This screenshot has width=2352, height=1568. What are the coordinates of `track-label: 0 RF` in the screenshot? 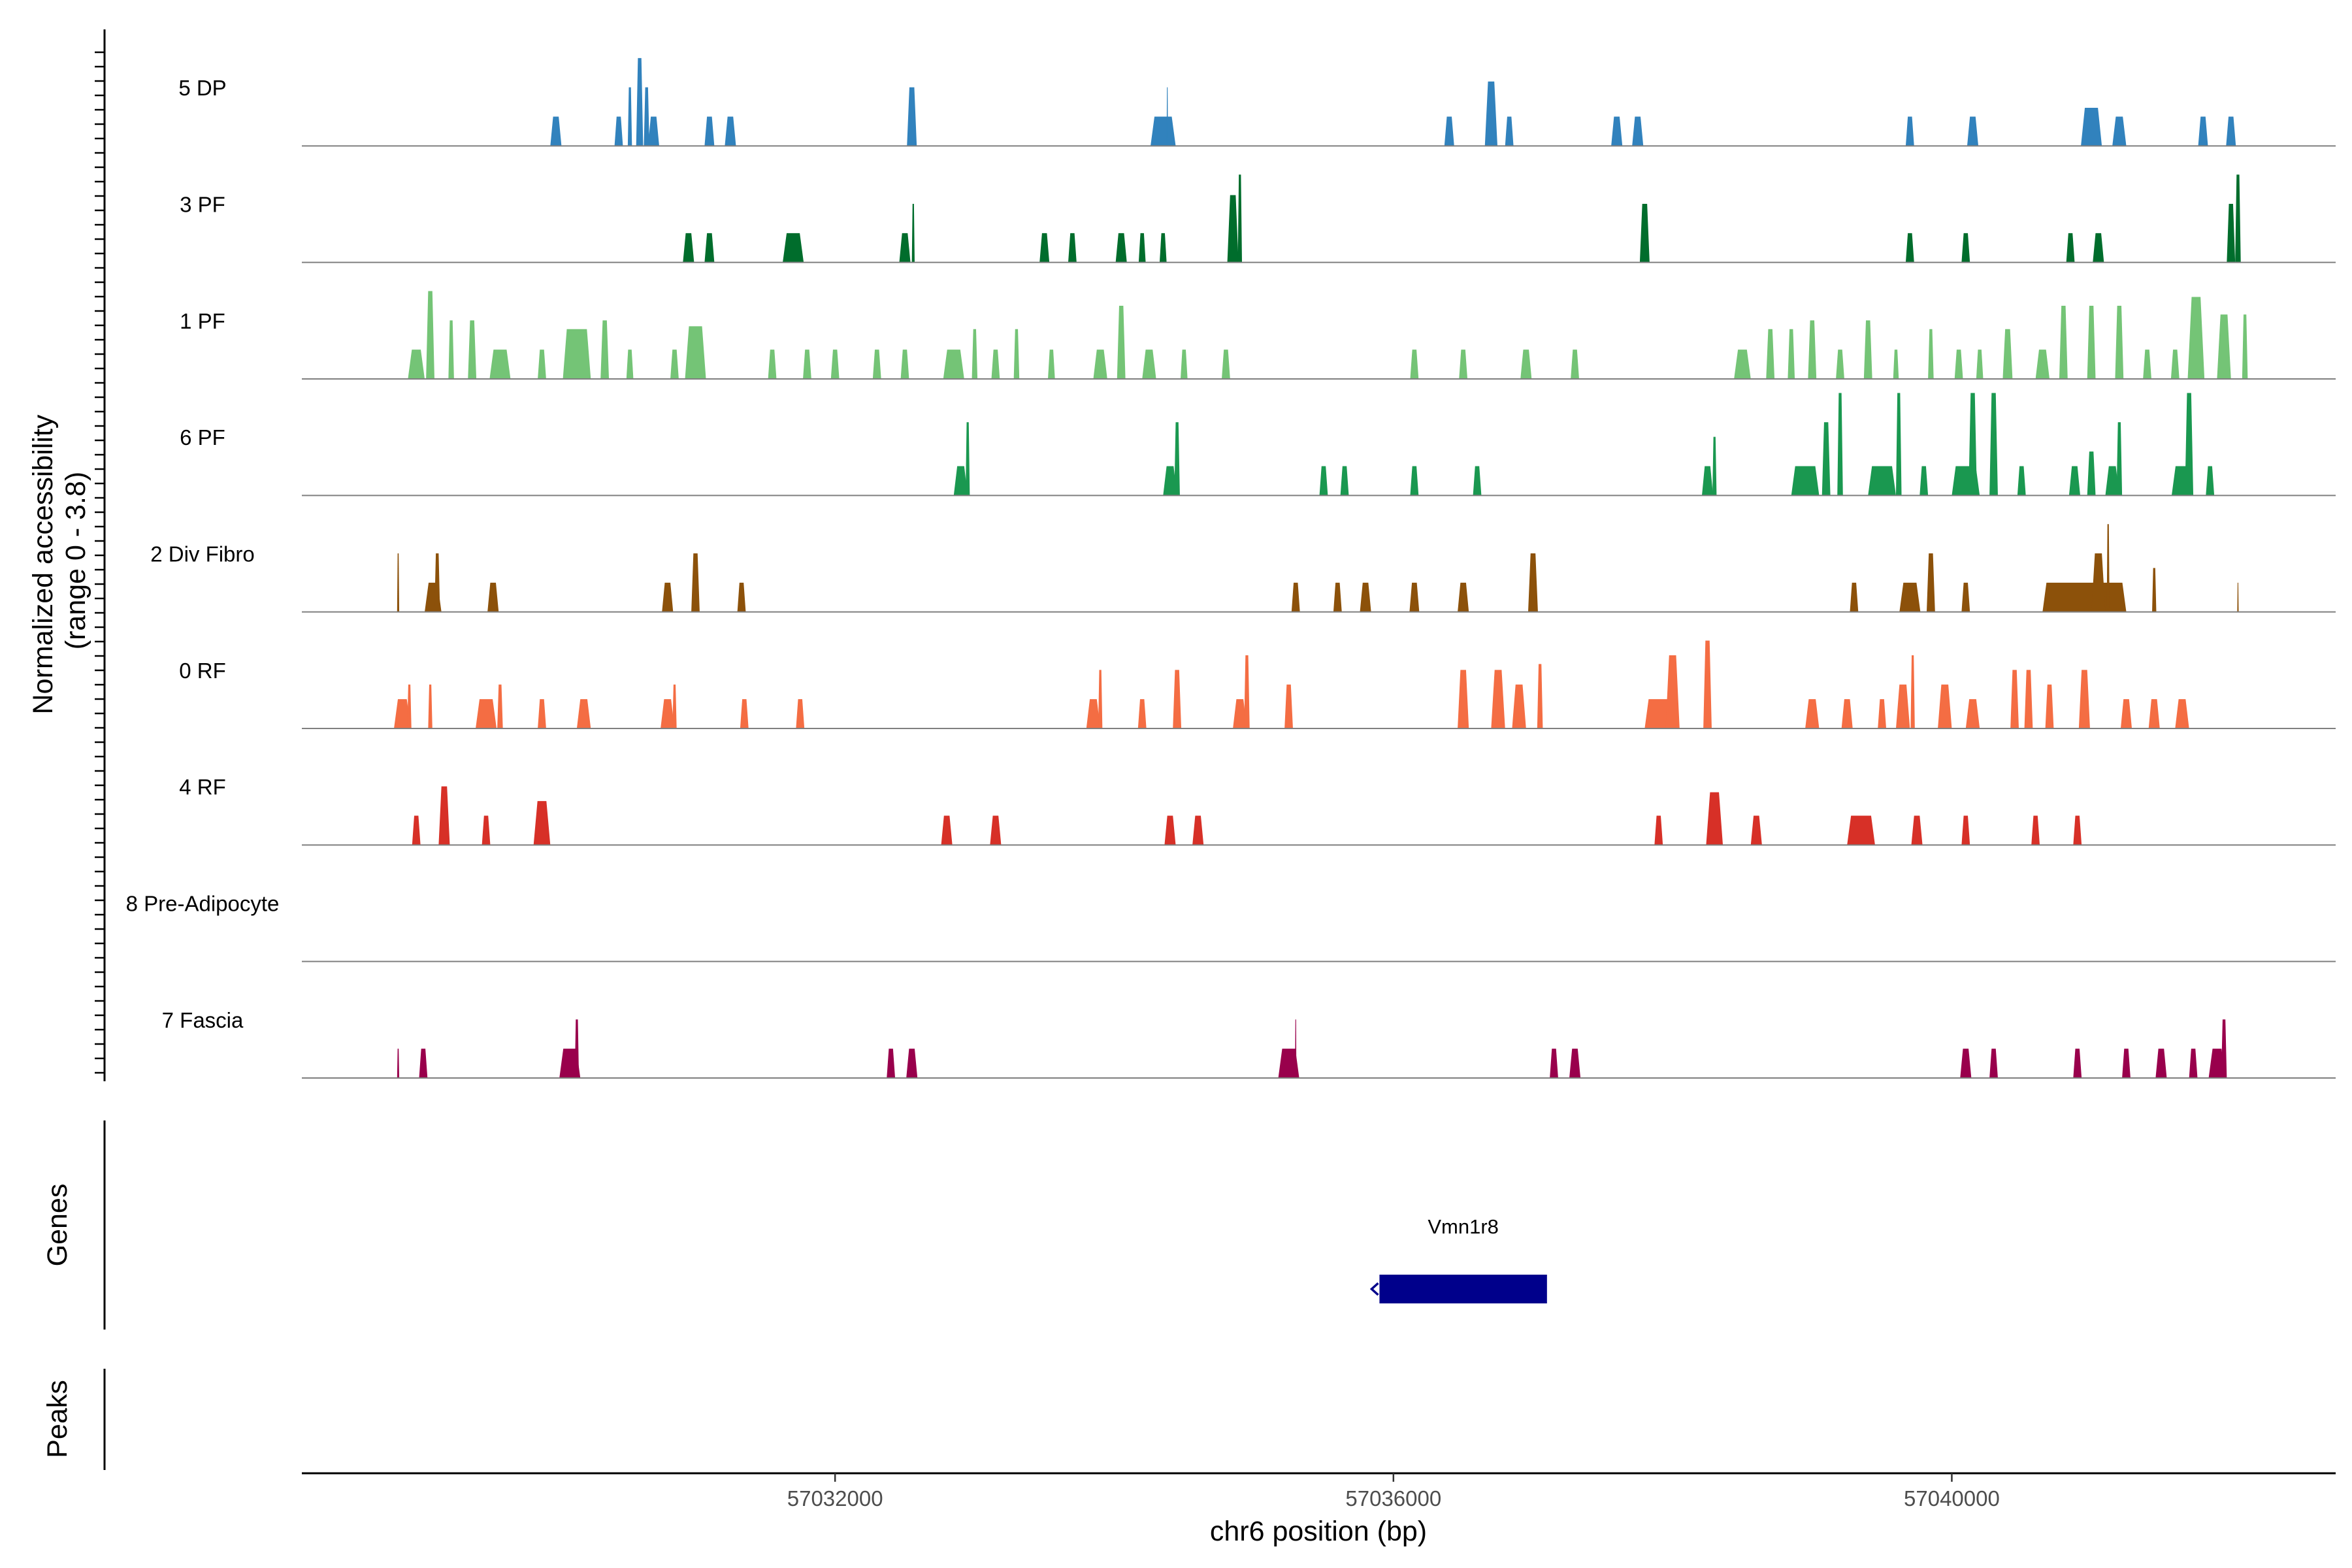 It's located at (202, 671).